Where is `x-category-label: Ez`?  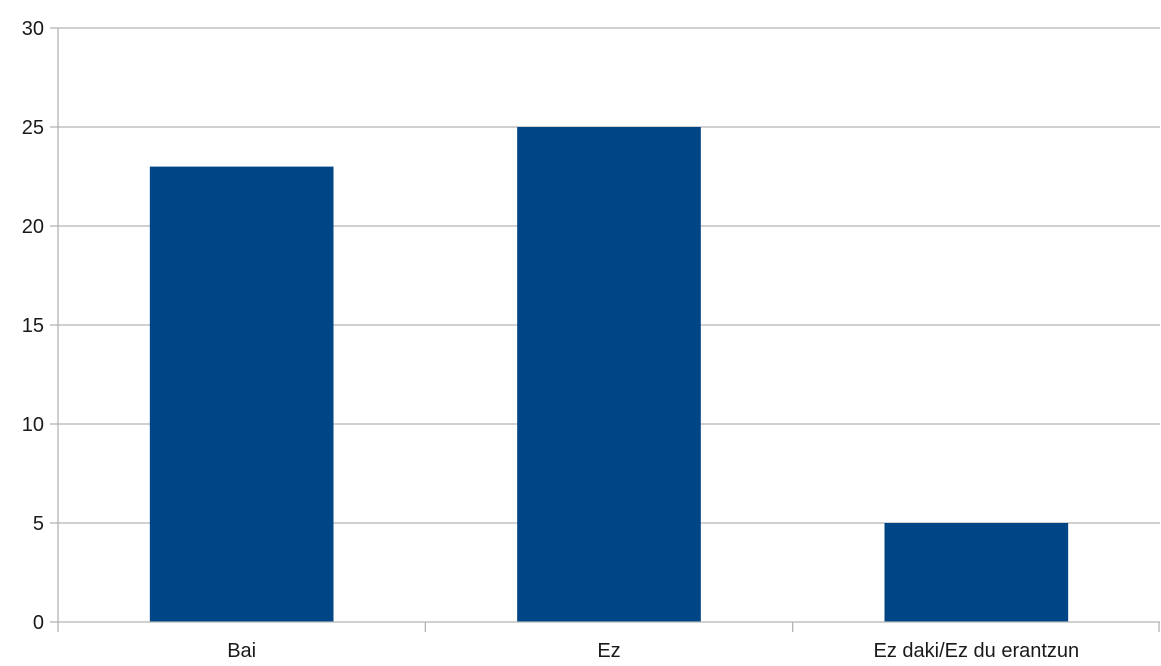
x-category-label: Ez is located at coordinates (608, 651).